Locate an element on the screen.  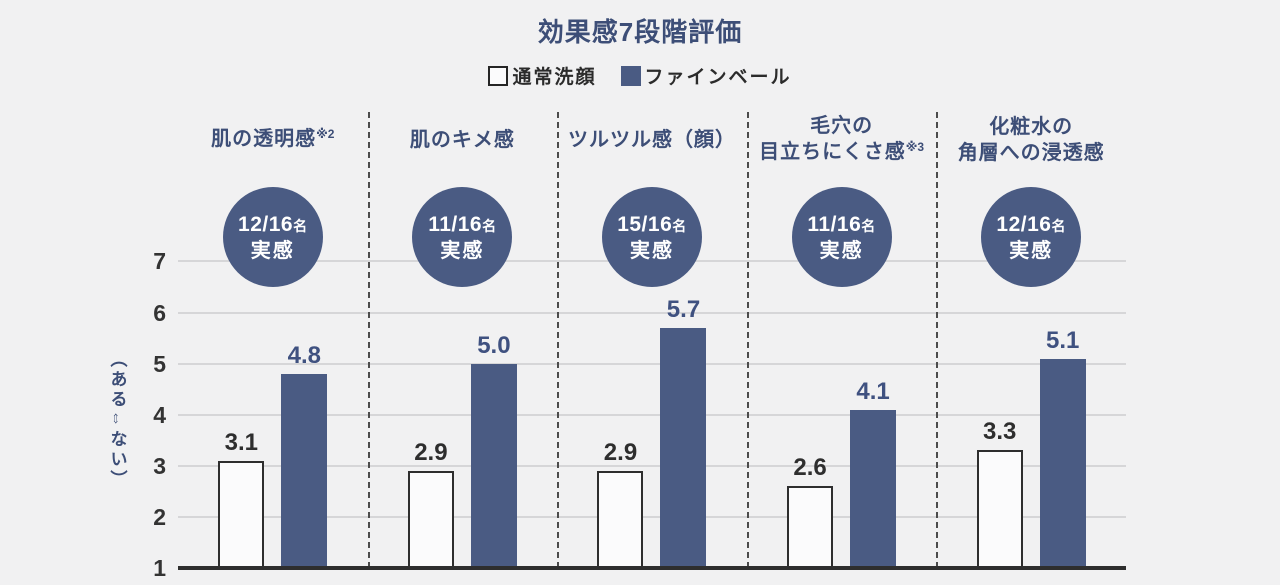
category-column: 化粧水の角層への浸透感 12/16名 実感 3.3 5.1 is located at coordinates (1031, 292).